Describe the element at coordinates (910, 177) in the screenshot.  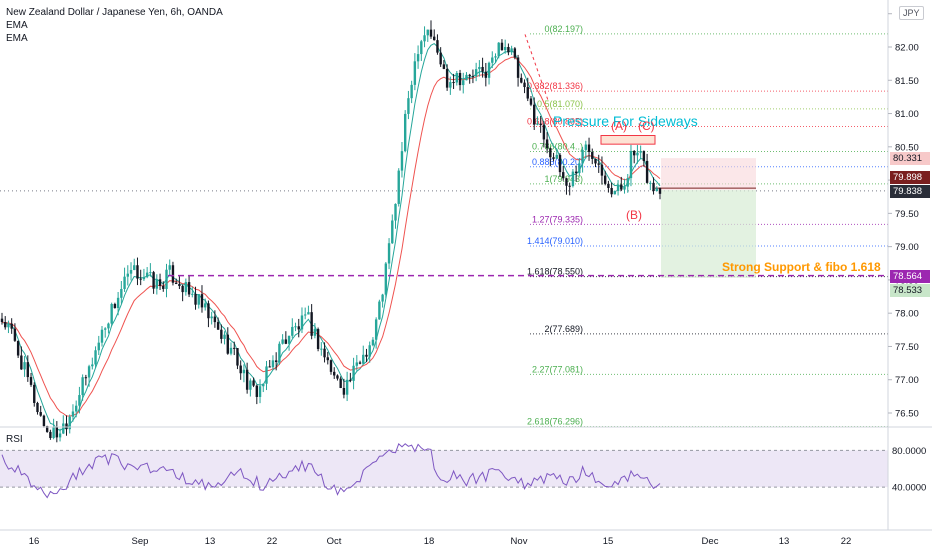
I see `price-tag: 79.898` at that location.